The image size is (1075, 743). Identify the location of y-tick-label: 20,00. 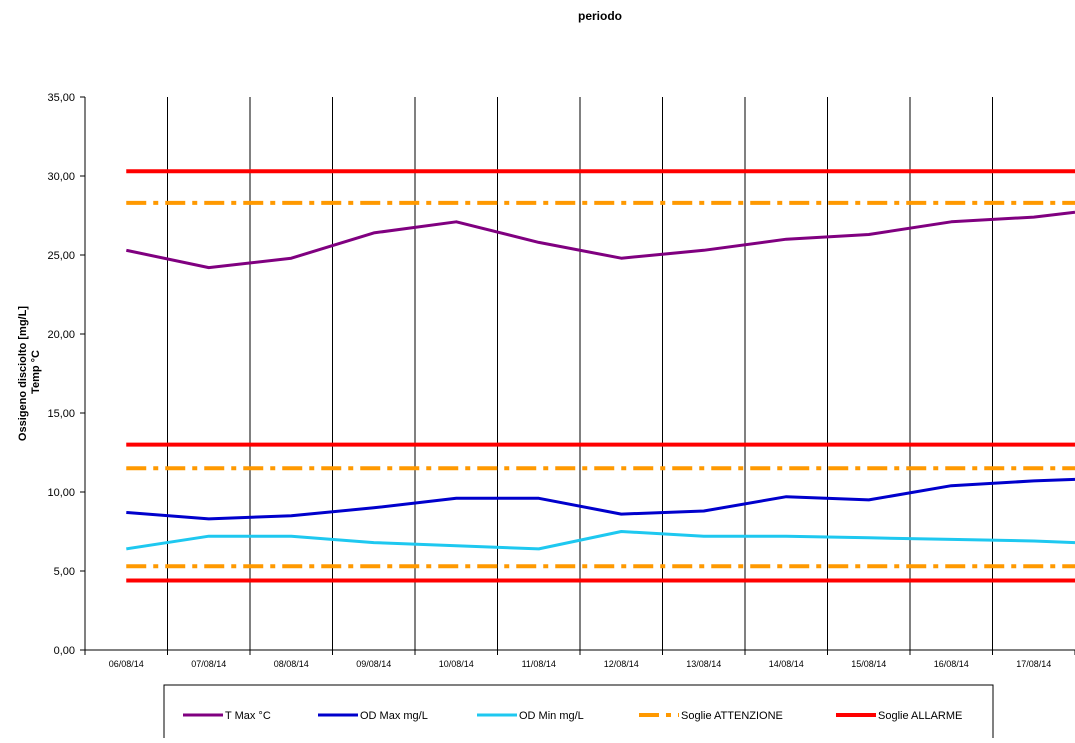
(61, 335).